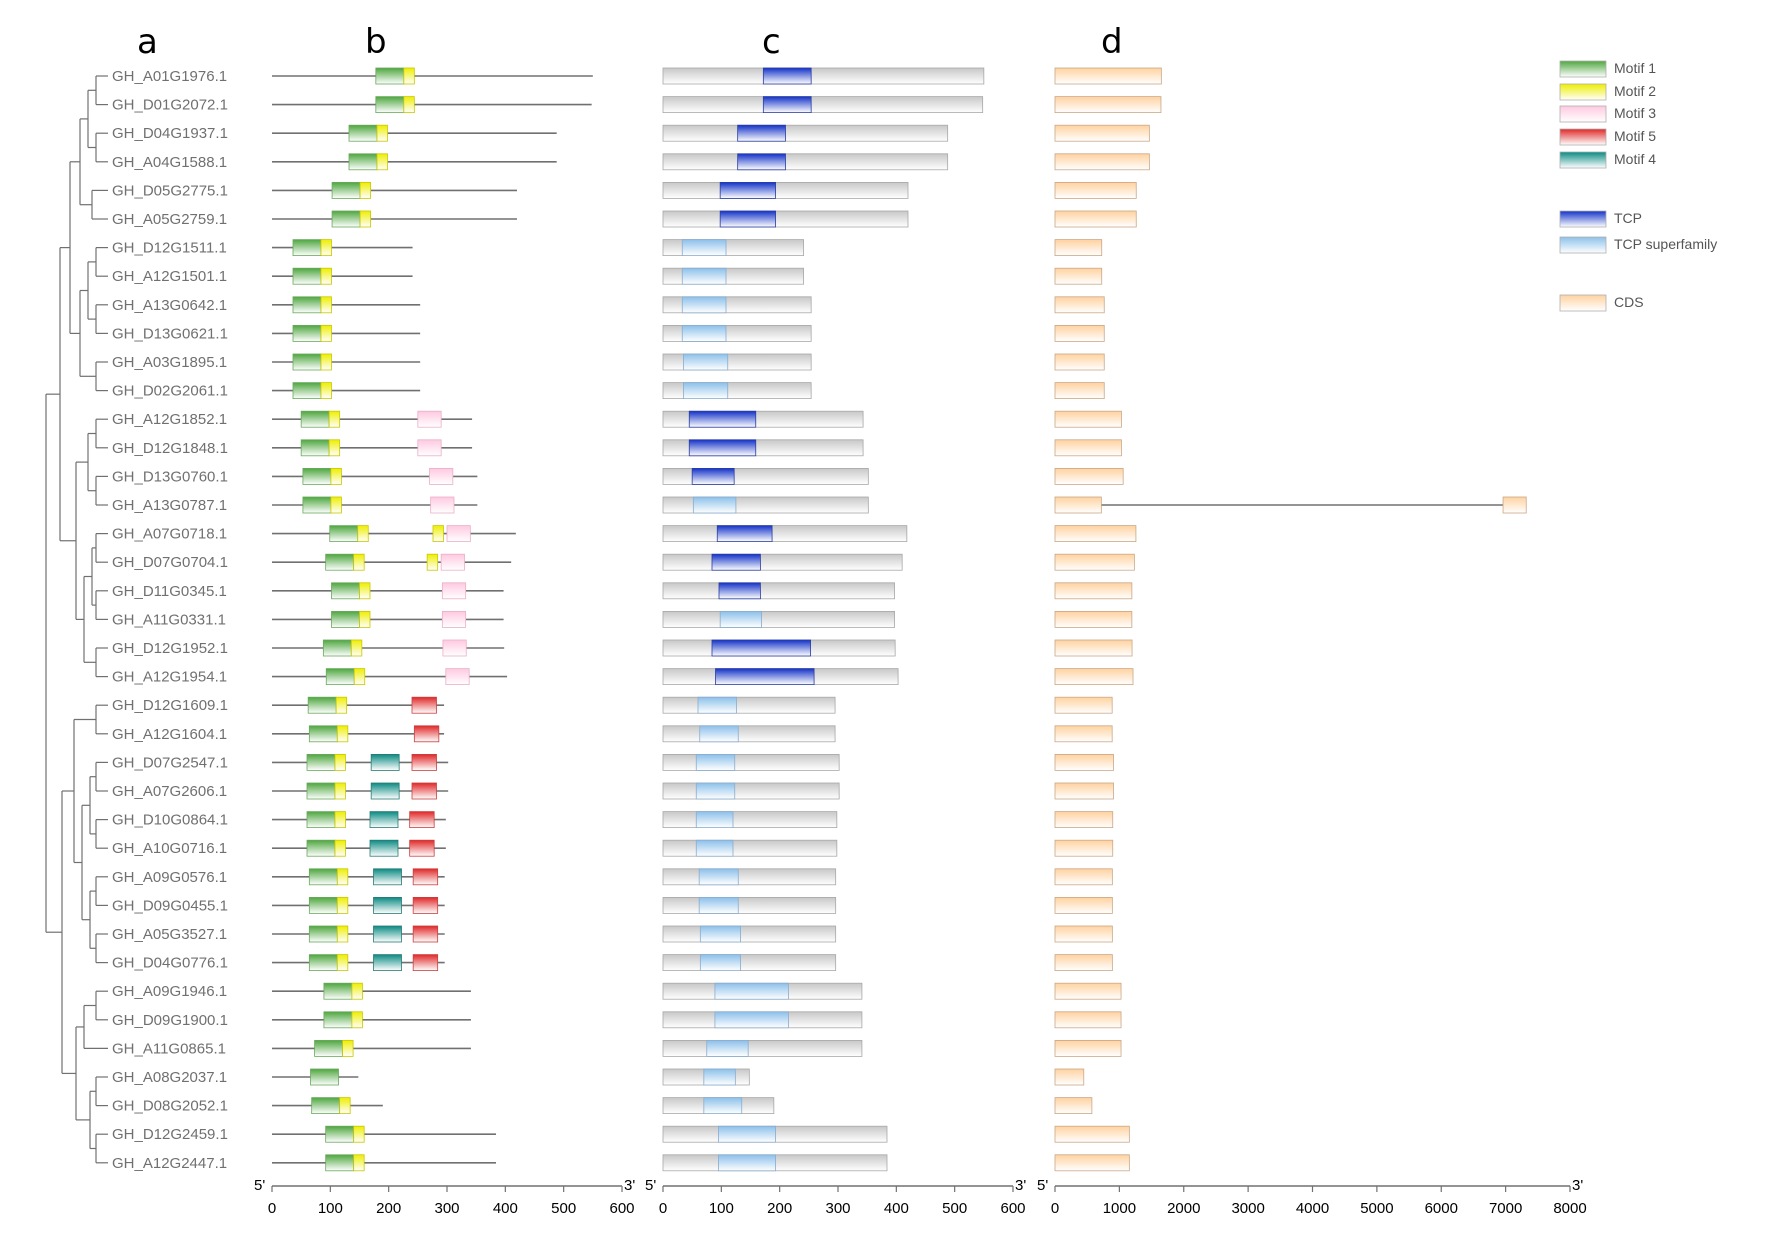  Describe the element at coordinates (259, 1185) in the screenshot. I see `motif-start-label: 5'` at that location.